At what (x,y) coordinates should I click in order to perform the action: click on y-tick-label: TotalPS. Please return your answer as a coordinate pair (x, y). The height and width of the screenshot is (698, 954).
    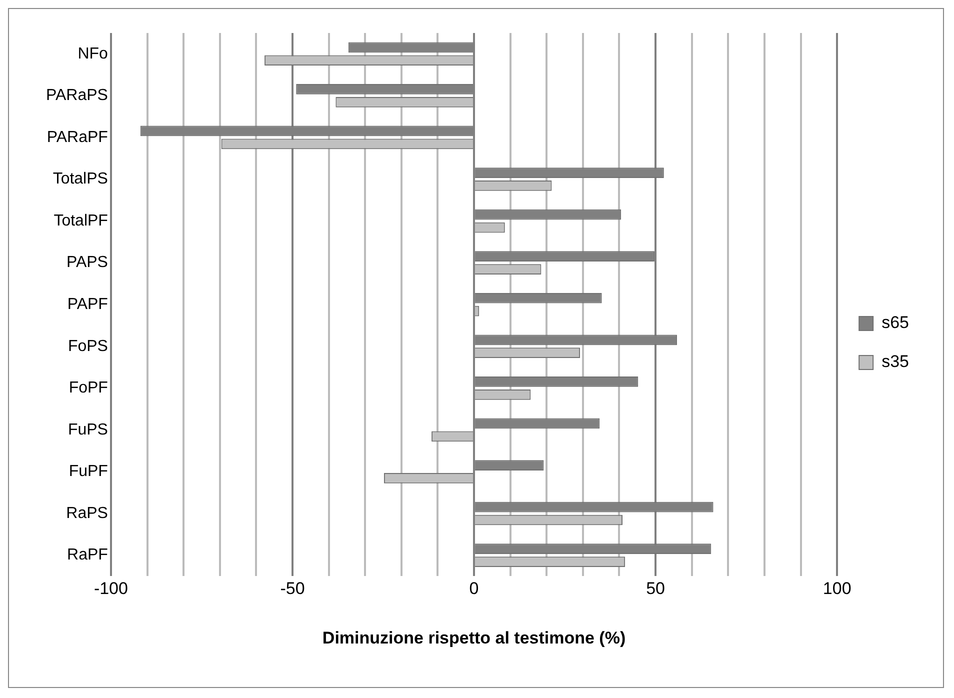
    Looking at the image, I should click on (80, 179).